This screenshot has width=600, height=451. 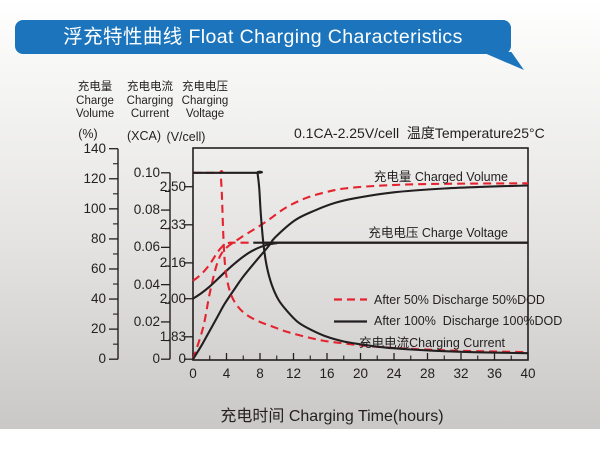 What do you see at coordinates (146, 172) in the screenshot?
I see `y-tick-label-current: 0.10` at bounding box center [146, 172].